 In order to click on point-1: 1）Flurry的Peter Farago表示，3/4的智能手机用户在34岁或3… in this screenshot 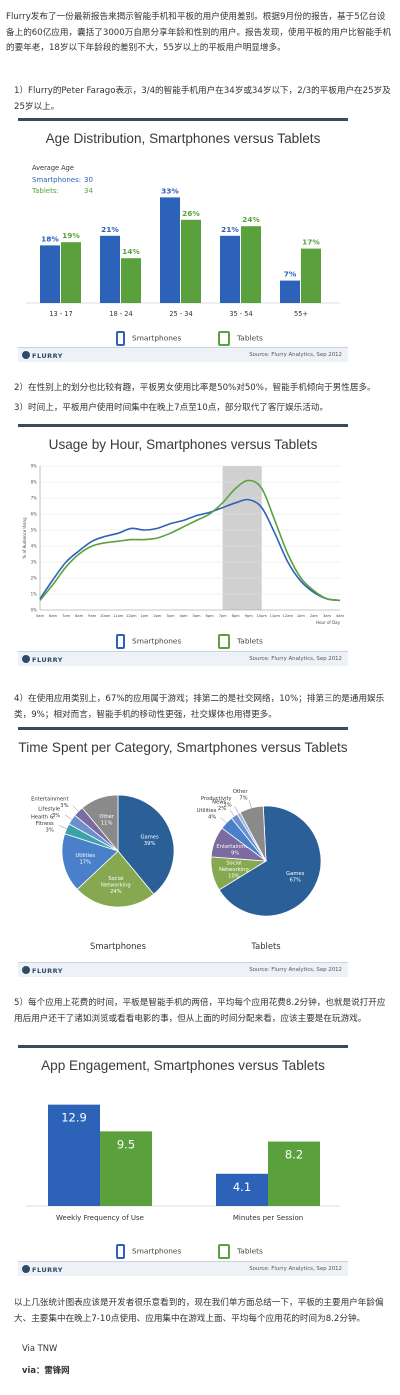, I will do `click(203, 99)`.